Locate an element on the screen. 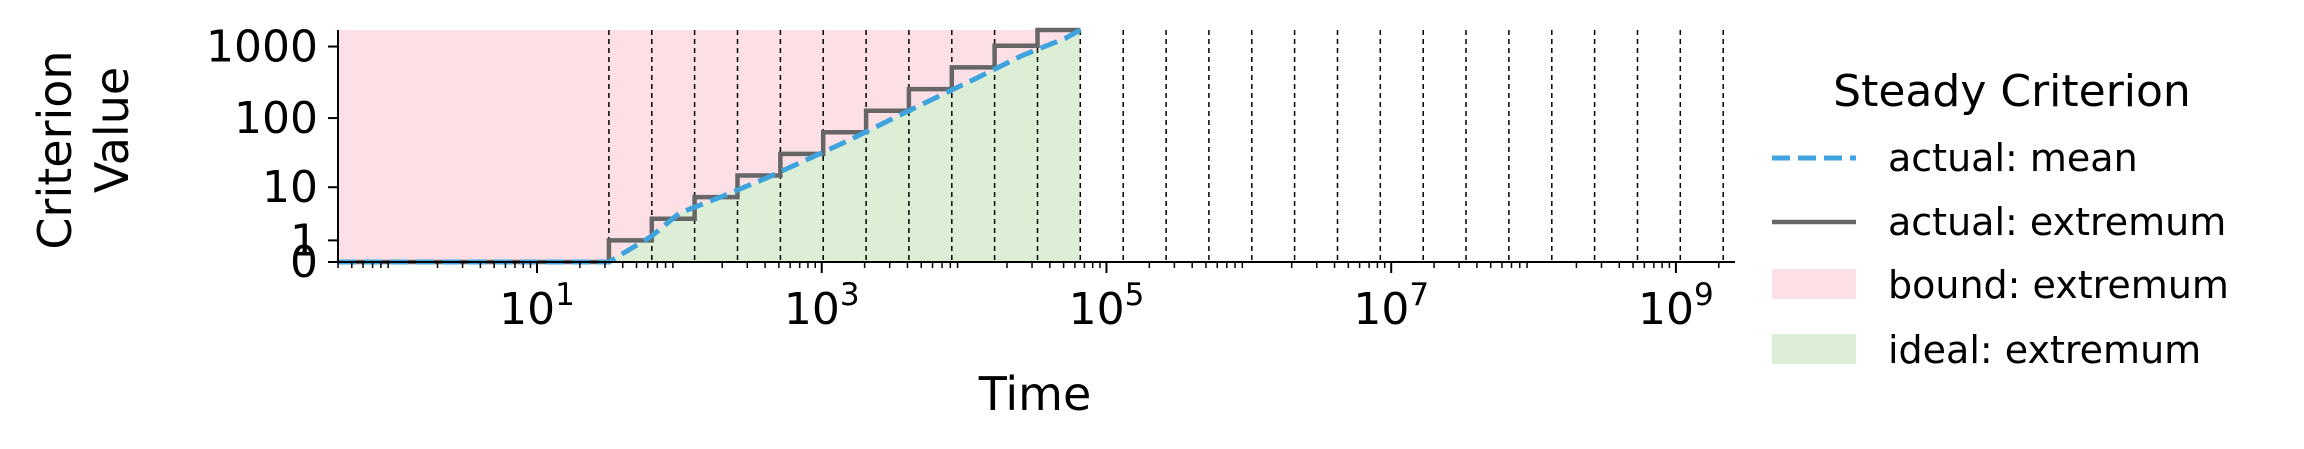 The height and width of the screenshot is (449, 2304). legend-label-ideal-extremum: ideal: extremum is located at coordinates (2044, 350).